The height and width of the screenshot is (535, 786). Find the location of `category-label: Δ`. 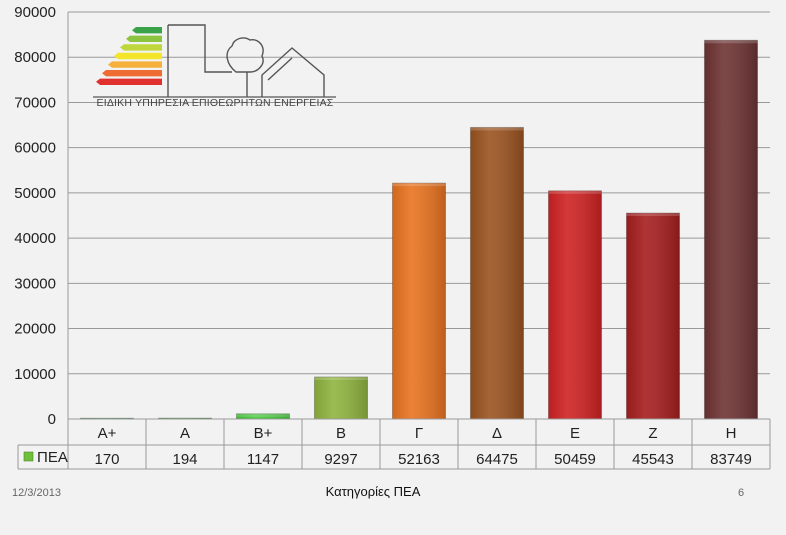

category-label: Δ is located at coordinates (497, 433).